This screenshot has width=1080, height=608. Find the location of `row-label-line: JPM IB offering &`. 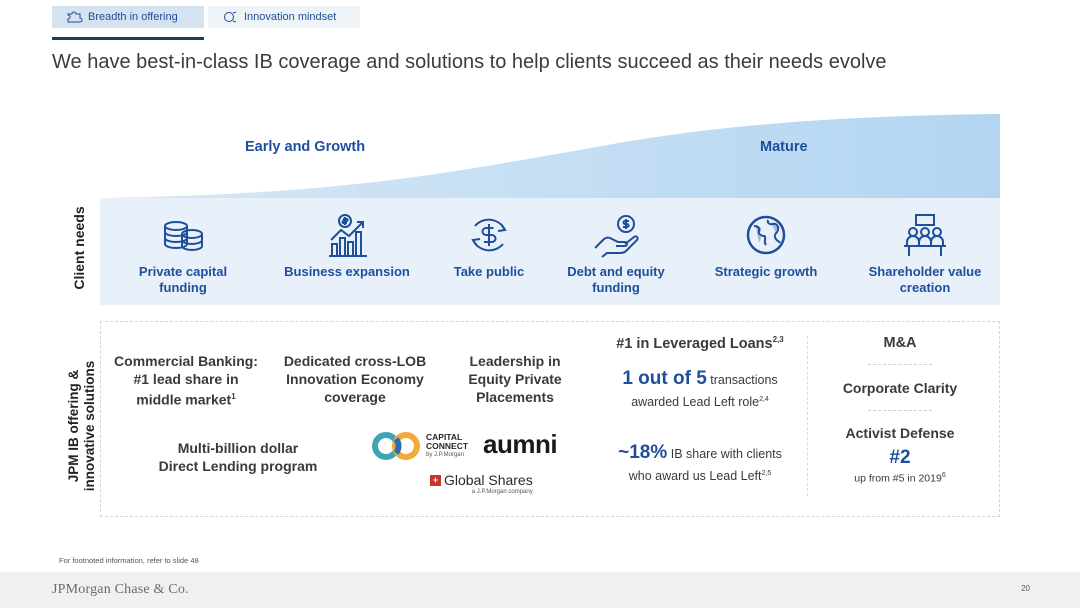

row-label-line: JPM IB offering & is located at coordinates (73, 426).